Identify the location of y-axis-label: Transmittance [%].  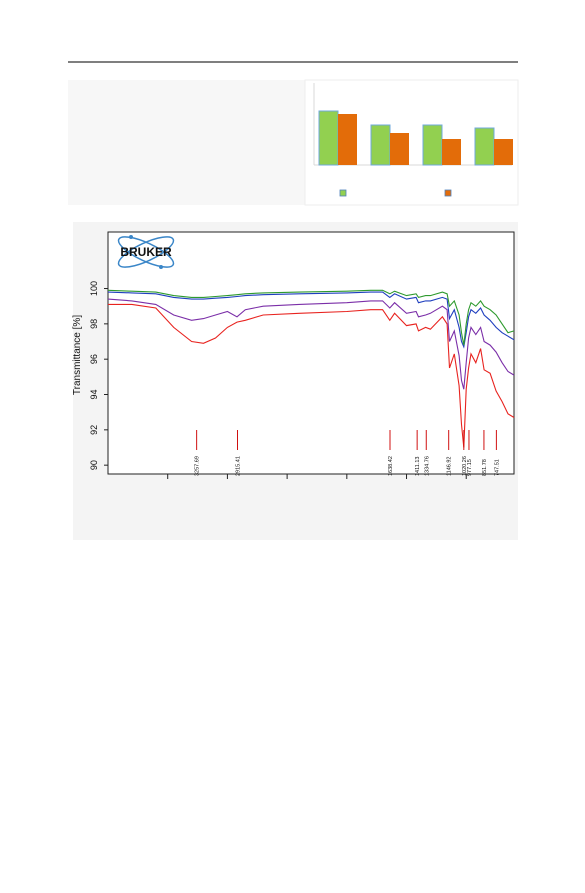
(77, 355).